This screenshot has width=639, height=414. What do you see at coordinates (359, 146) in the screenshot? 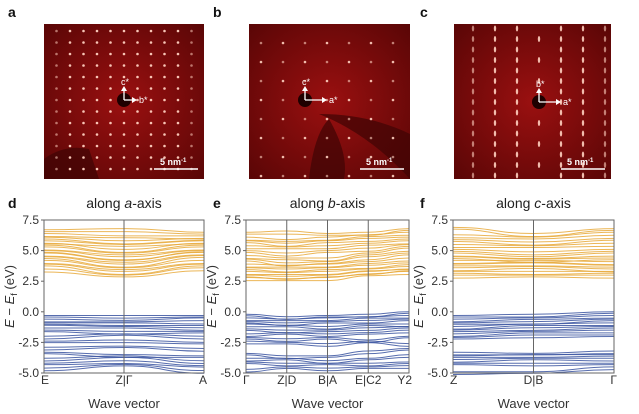
I see `beam-stop-shadow` at bounding box center [359, 146].